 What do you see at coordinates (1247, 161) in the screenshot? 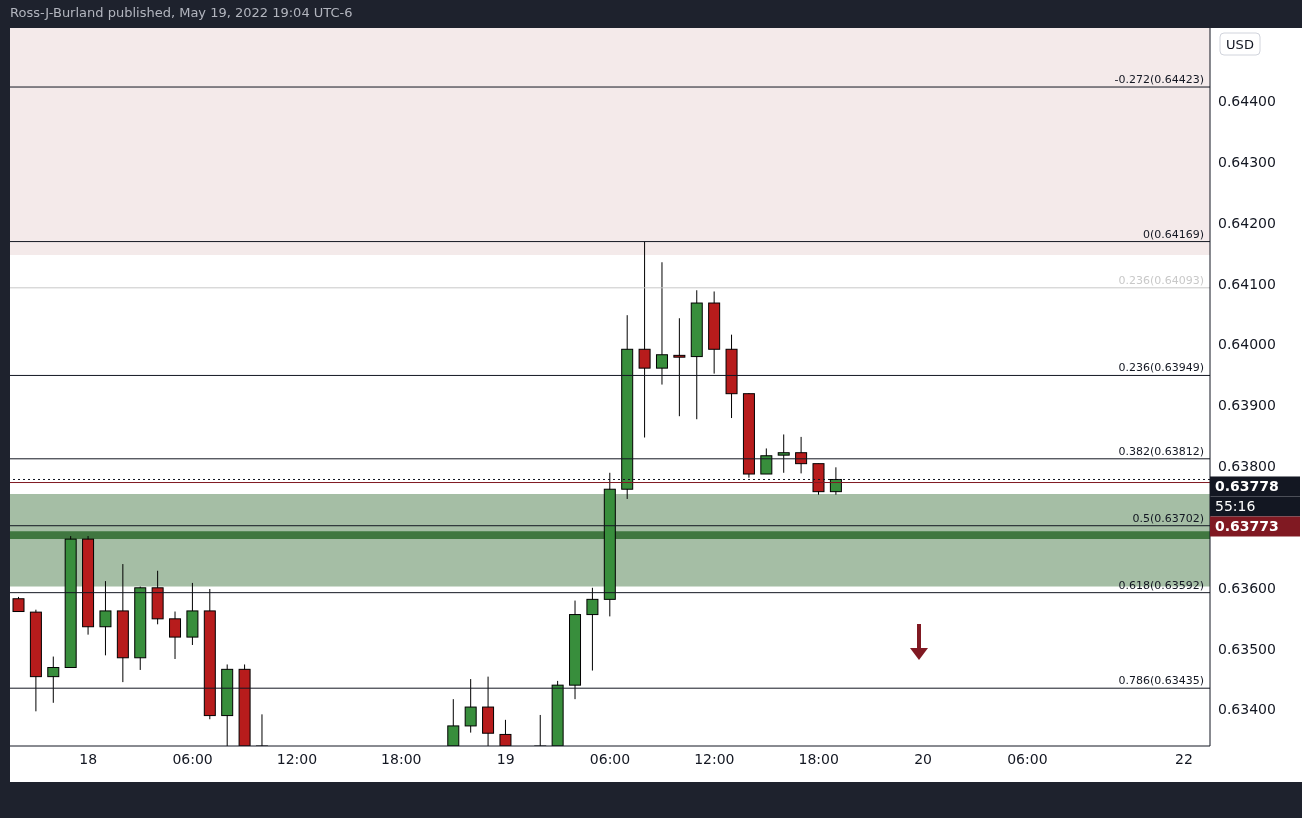
I see `y-tick-label: 0.64300` at bounding box center [1247, 161].